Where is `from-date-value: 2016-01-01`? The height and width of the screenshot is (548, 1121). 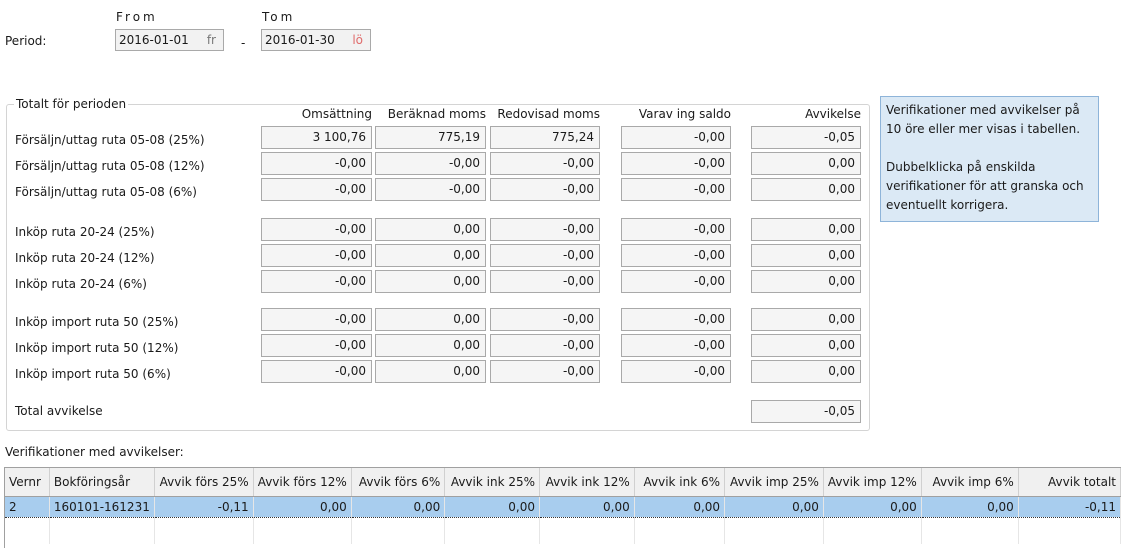 from-date-value: 2016-01-01 is located at coordinates (154, 40).